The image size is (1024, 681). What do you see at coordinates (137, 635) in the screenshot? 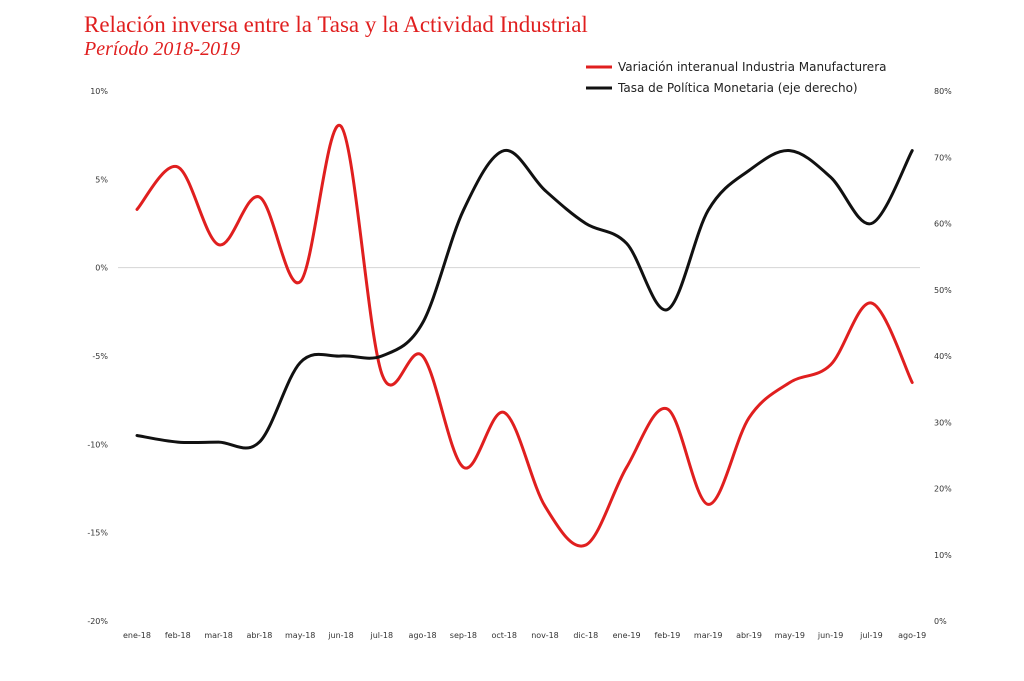
I see `x-axis-tick-label: ene-18` at bounding box center [137, 635].